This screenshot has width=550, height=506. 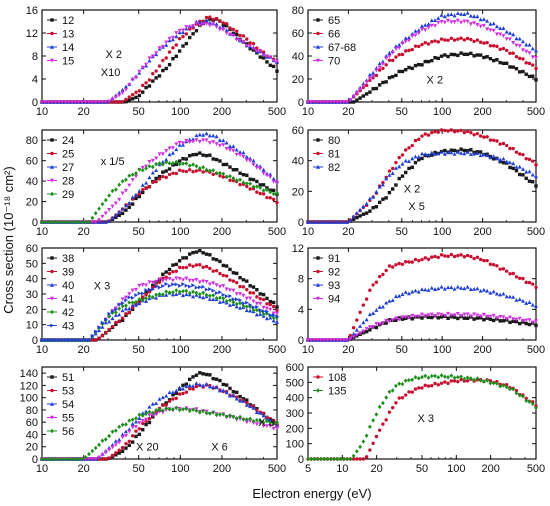 I want to click on legend-label: 55, so click(x=68, y=419).